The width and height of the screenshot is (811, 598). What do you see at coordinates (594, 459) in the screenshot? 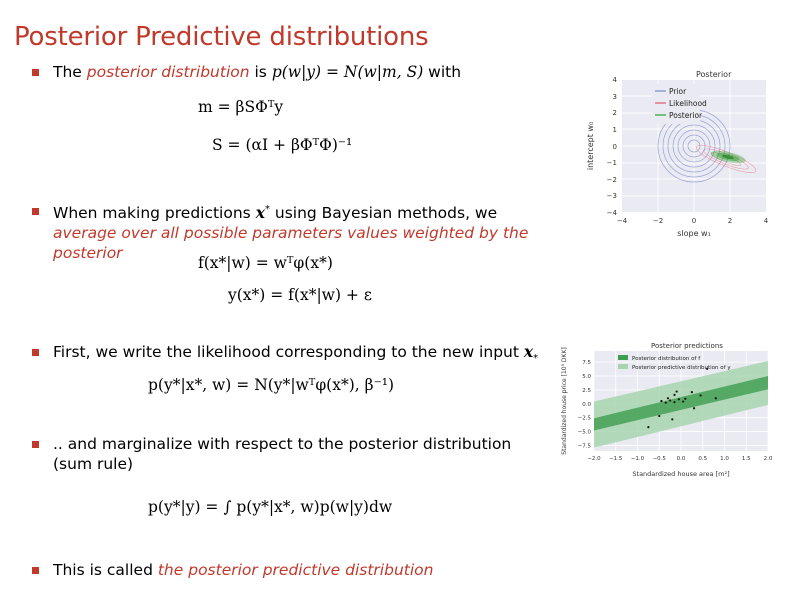
I see `fig2-xtick: −2.0` at bounding box center [594, 459].